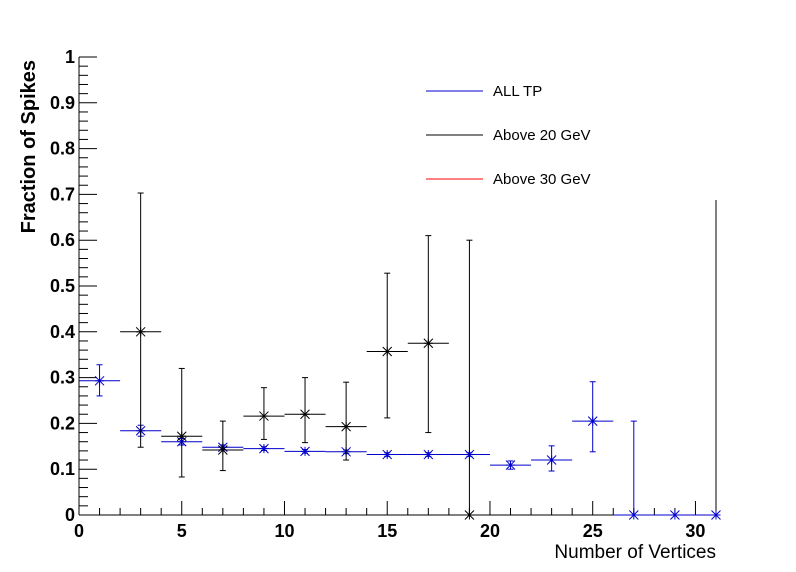 This screenshot has height=572, width=796. I want to click on y-tick-label: 0.2, so click(62, 423).